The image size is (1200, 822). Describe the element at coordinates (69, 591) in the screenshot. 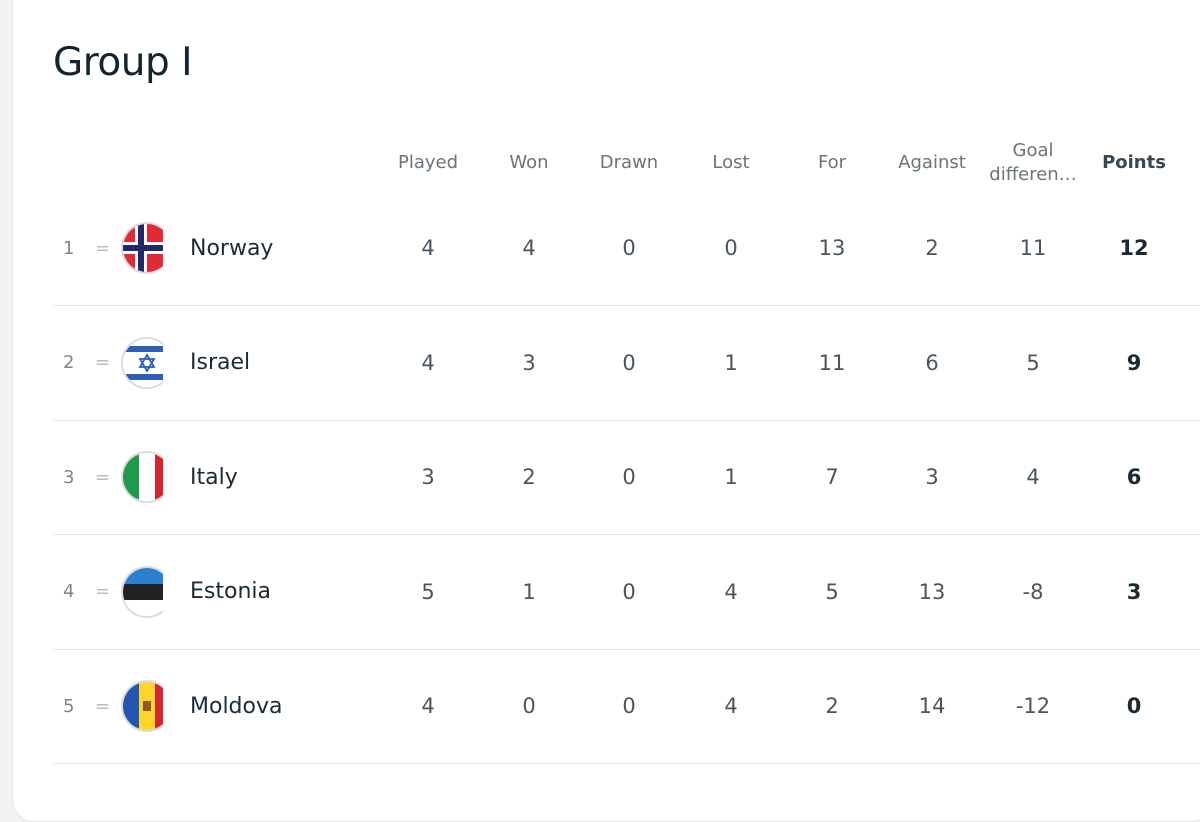

I see `position: 4` at that location.